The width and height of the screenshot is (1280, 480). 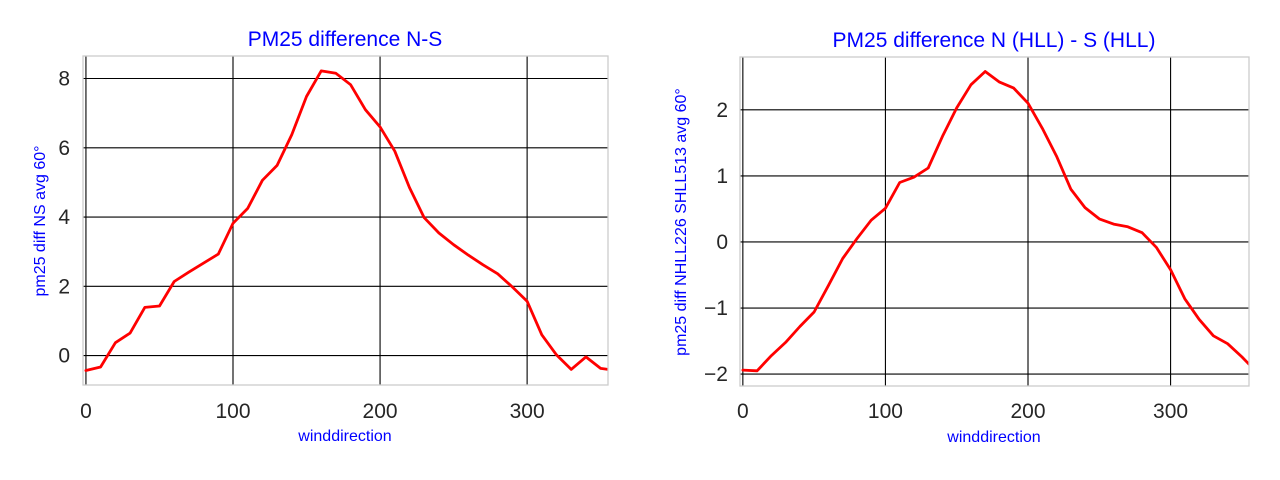 What do you see at coordinates (716, 308) in the screenshot?
I see `y-tick-label: −1` at bounding box center [716, 308].